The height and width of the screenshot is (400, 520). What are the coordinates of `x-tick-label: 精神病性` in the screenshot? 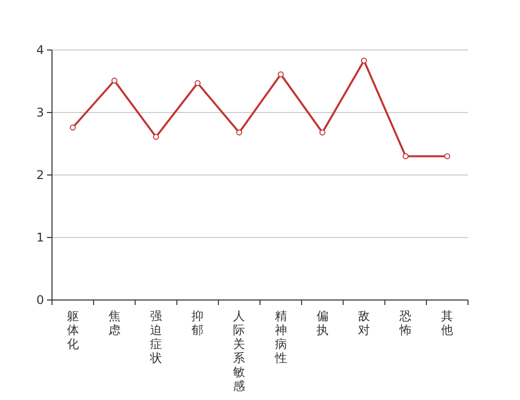 It's located at (280, 337).